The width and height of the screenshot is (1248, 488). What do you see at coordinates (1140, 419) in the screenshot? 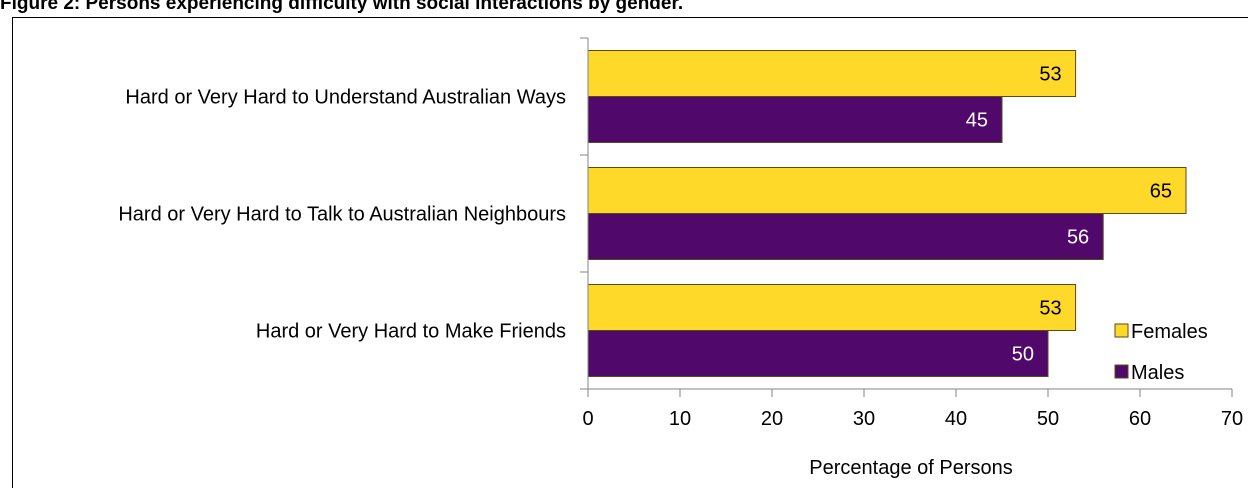
I see `x-tick-label-6: 60` at bounding box center [1140, 419].